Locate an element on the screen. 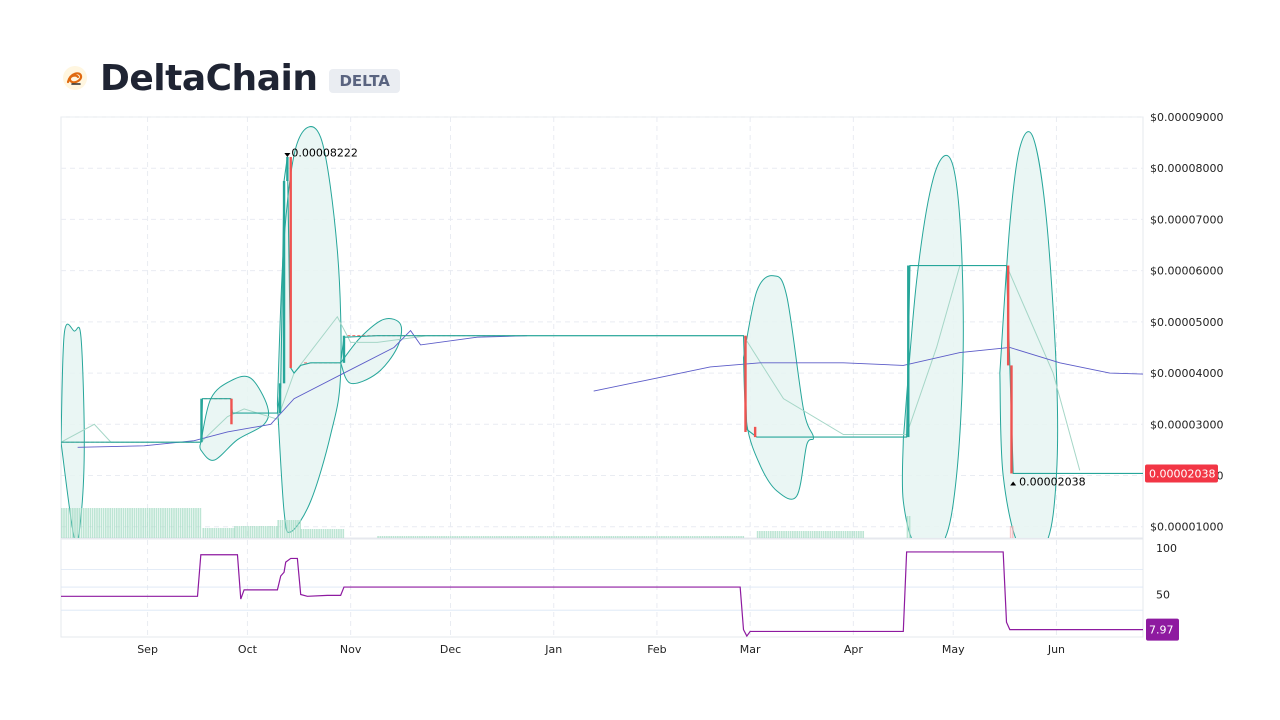 The width and height of the screenshot is (1280, 720). x-tick-label: Oct is located at coordinates (248, 649).